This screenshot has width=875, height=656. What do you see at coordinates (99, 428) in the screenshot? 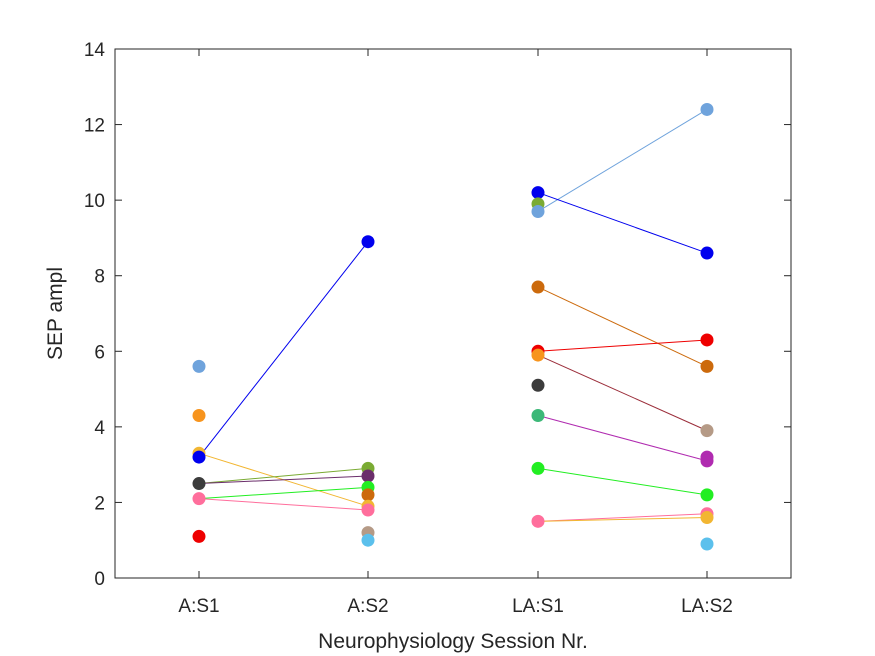
I see `y-tick-label-2: 4` at bounding box center [99, 428].